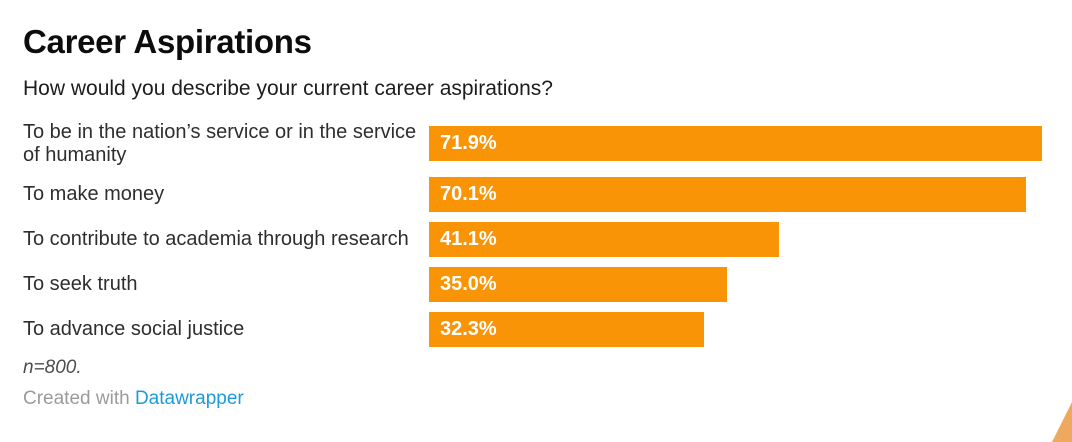  I want to click on chart-row: To seek truth 35.0%, so click(545, 284).